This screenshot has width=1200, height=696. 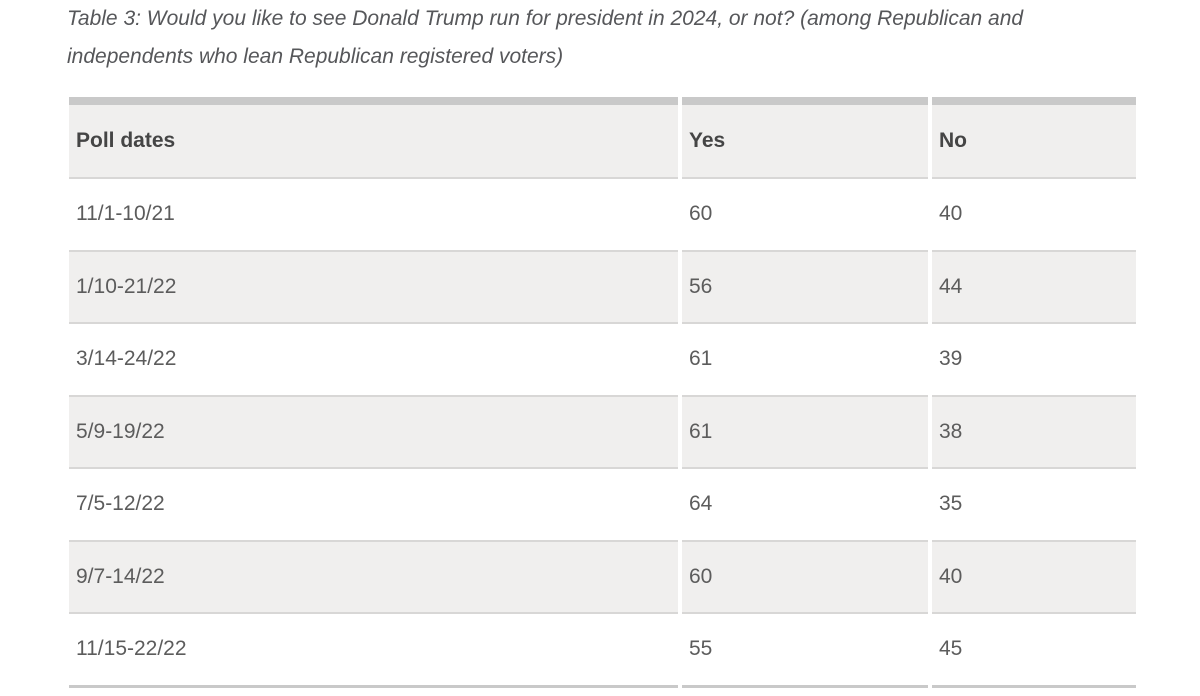 I want to click on cell-no: 35, so click(x=1034, y=503).